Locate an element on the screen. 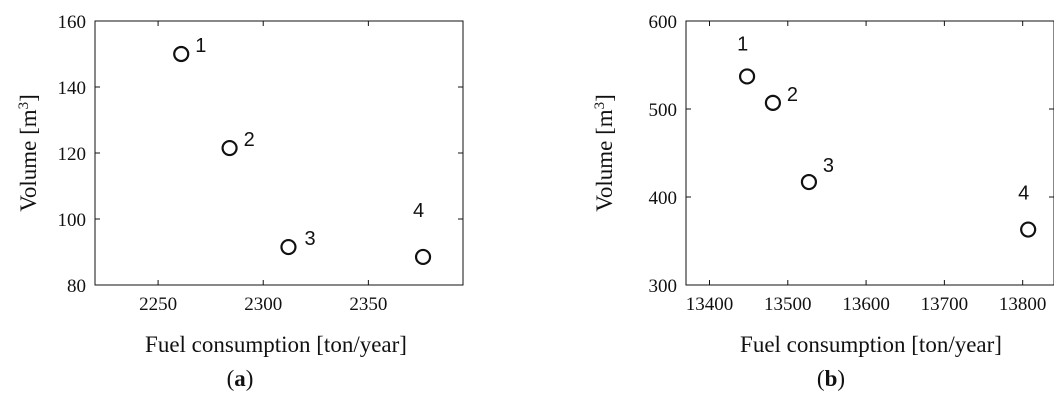  y-tick-label: 300 is located at coordinates (663, 286).